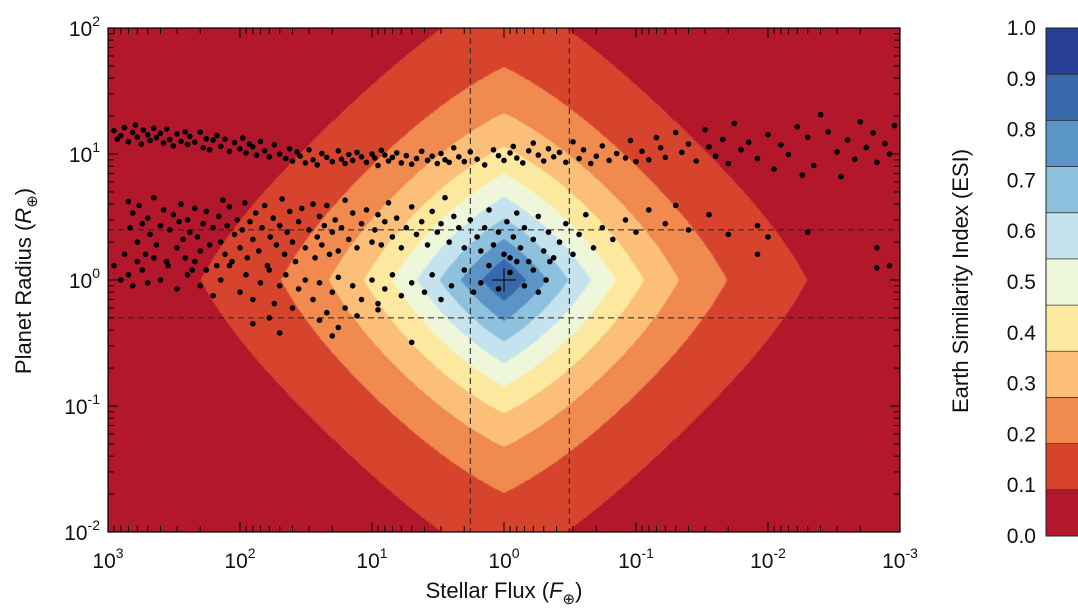 The height and width of the screenshot is (608, 1078). I want to click on y-tick-labels: 102 101 100 10-1 10-2, so click(82, 279).